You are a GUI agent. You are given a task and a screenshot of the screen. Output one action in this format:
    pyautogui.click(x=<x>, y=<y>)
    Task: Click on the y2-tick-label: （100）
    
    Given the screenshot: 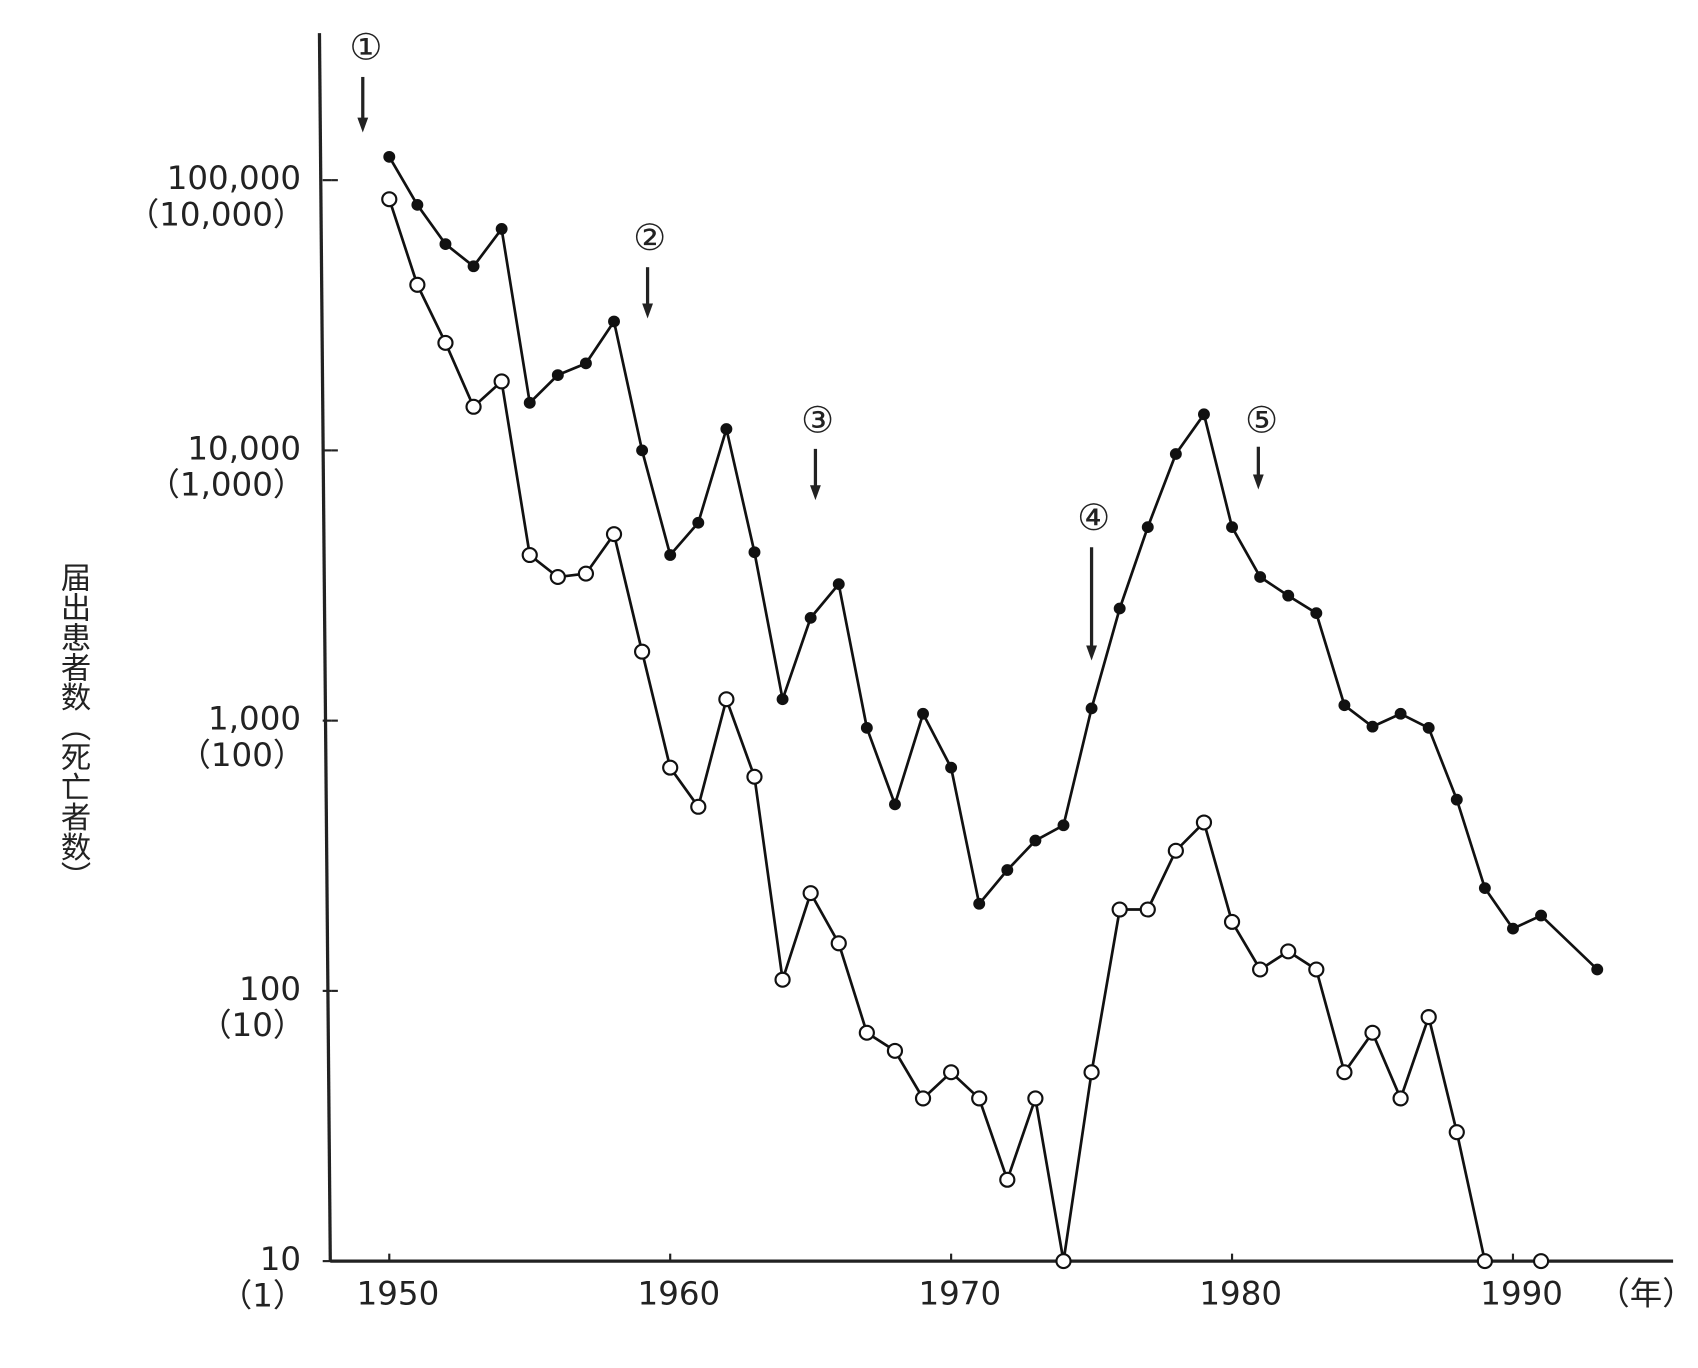 What is the action you would take?
    pyautogui.click(x=241, y=755)
    